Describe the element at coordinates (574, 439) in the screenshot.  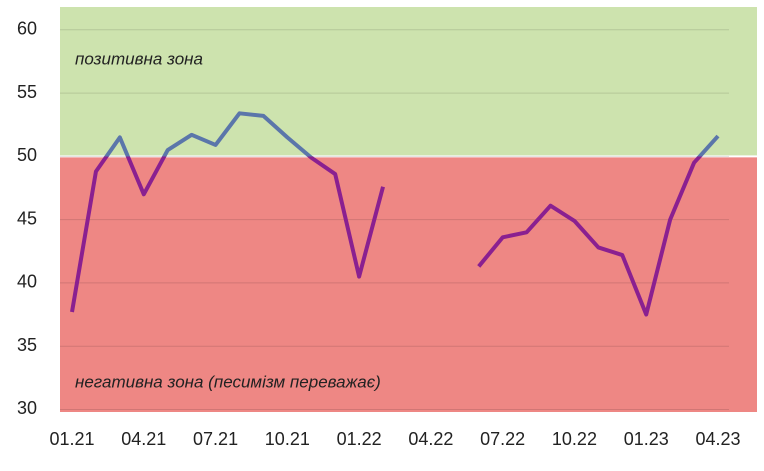
I see `x-tick-label: 10.22` at that location.